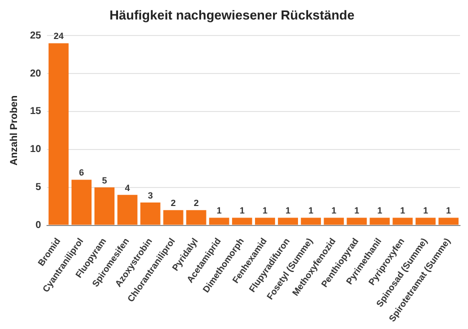 This screenshot has width=468, height=329. Describe the element at coordinates (39, 226) in the screenshot. I see `y-tick-label: 0` at that location.